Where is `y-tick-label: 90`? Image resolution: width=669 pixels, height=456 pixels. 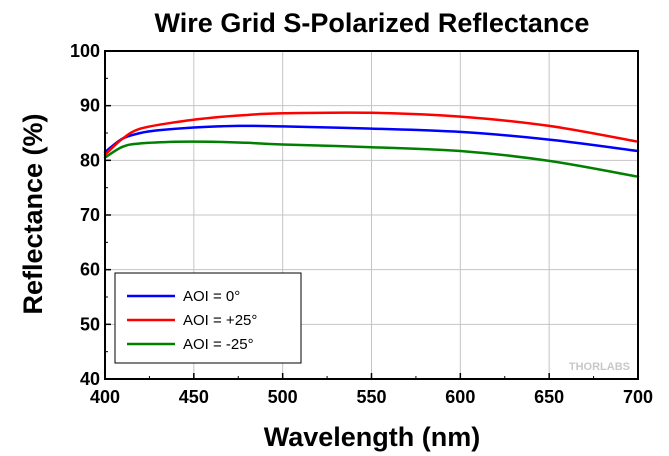 y-tick-label: 90 is located at coordinates (90, 106).